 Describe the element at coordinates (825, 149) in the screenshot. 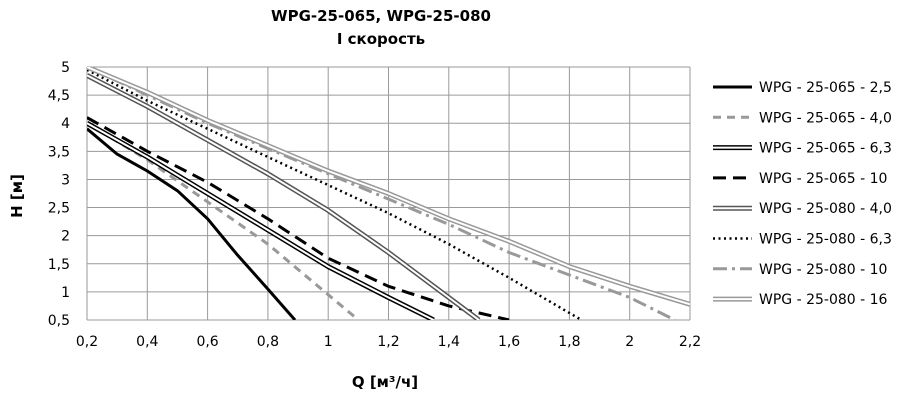

I see `legend-label: WPG - 25-065 - 6,3` at that location.